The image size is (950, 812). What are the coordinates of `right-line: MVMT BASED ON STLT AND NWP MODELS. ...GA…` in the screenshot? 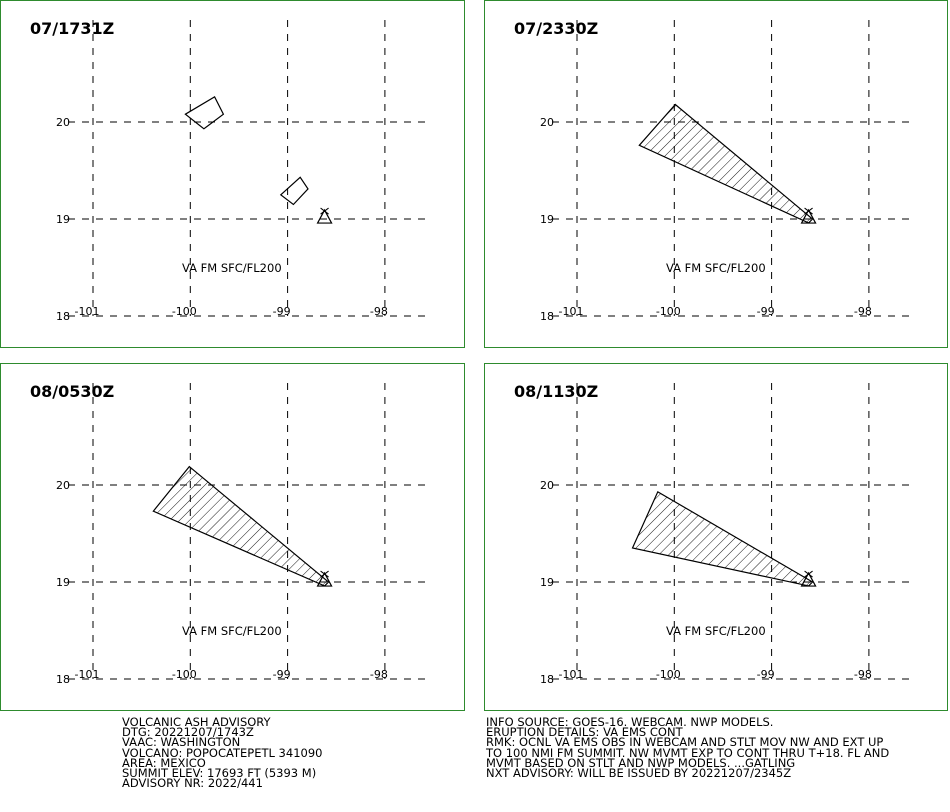 It's located at (641, 762).